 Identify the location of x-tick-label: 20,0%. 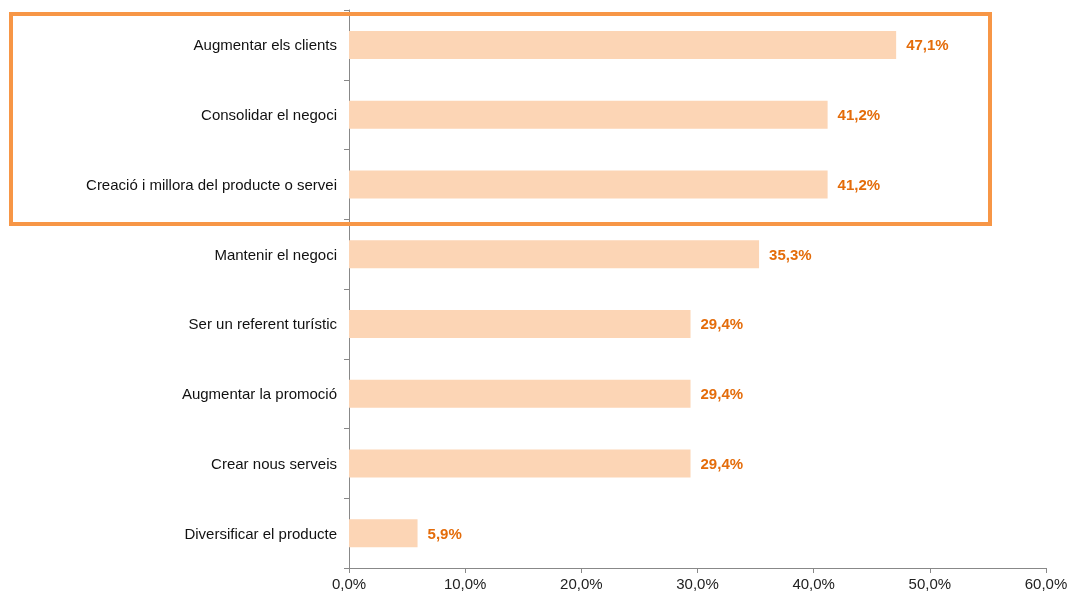
(581, 583).